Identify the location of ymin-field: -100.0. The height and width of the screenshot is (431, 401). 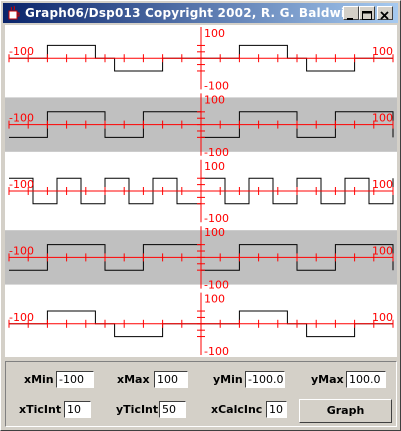
(265, 379).